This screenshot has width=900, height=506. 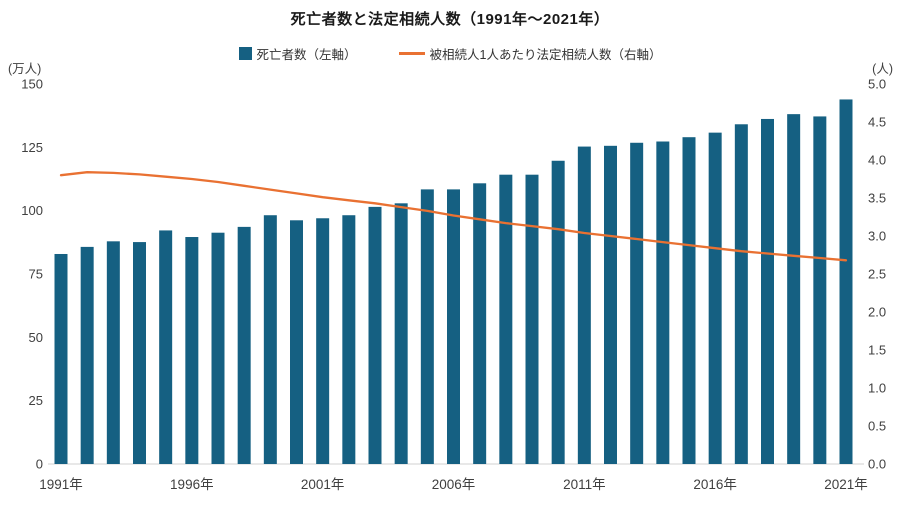 I want to click on bar-2017, so click(x=741, y=294).